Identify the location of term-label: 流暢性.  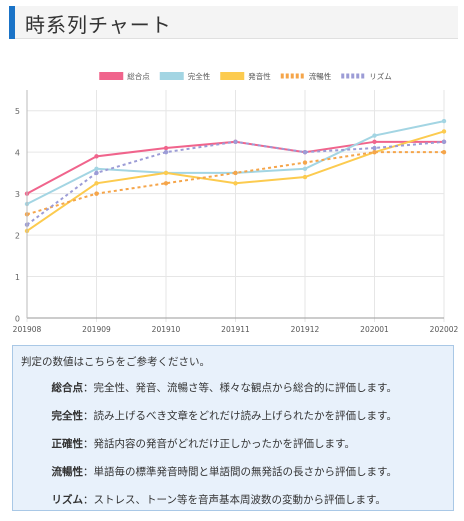
(67, 472).